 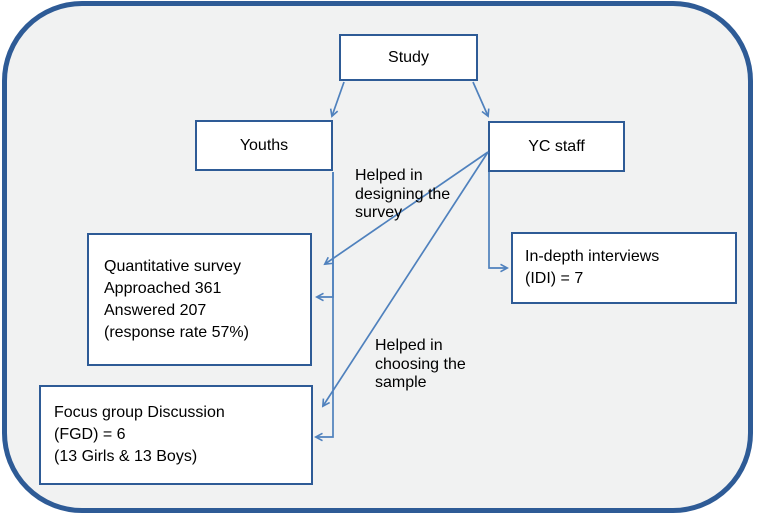 What do you see at coordinates (420, 364) in the screenshot?
I see `edge-label-helped-choosing: Helped in choosing the sample` at bounding box center [420, 364].